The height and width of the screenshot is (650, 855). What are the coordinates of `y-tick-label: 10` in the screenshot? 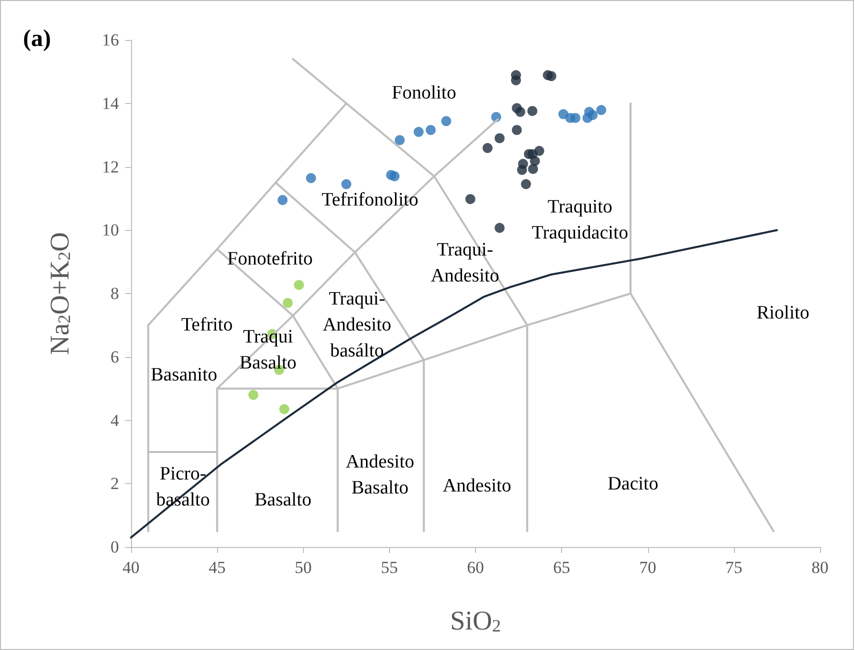 It's located at (110, 230).